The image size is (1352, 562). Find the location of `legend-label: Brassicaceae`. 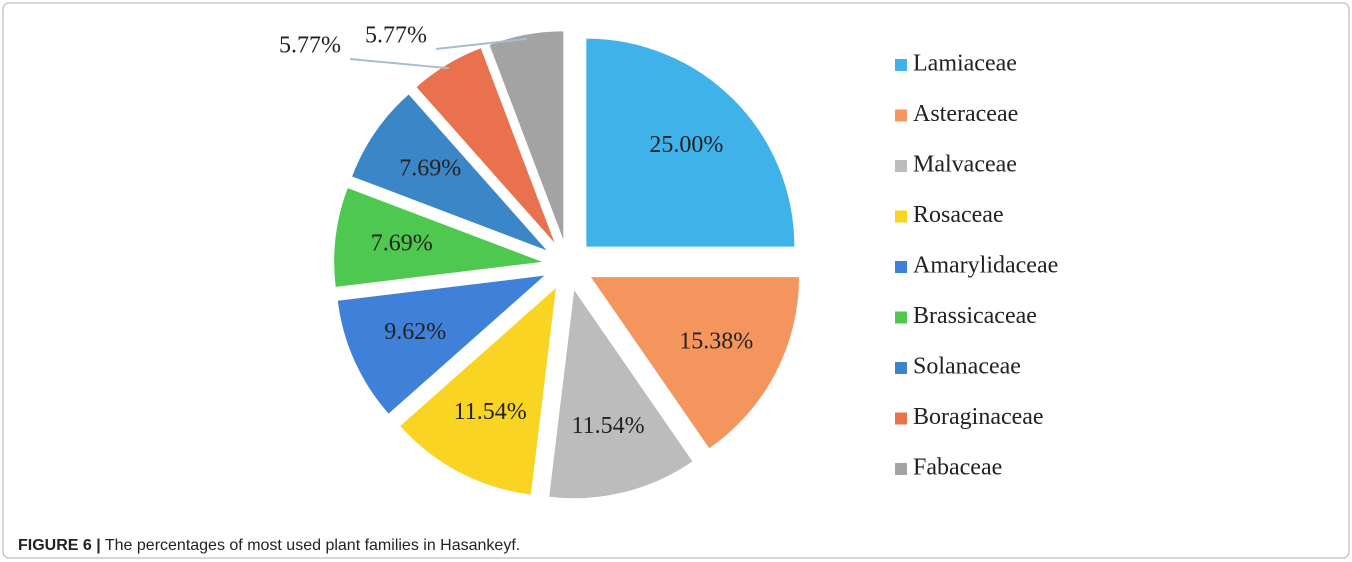

legend-label: Brassicaceae is located at coordinates (975, 316).